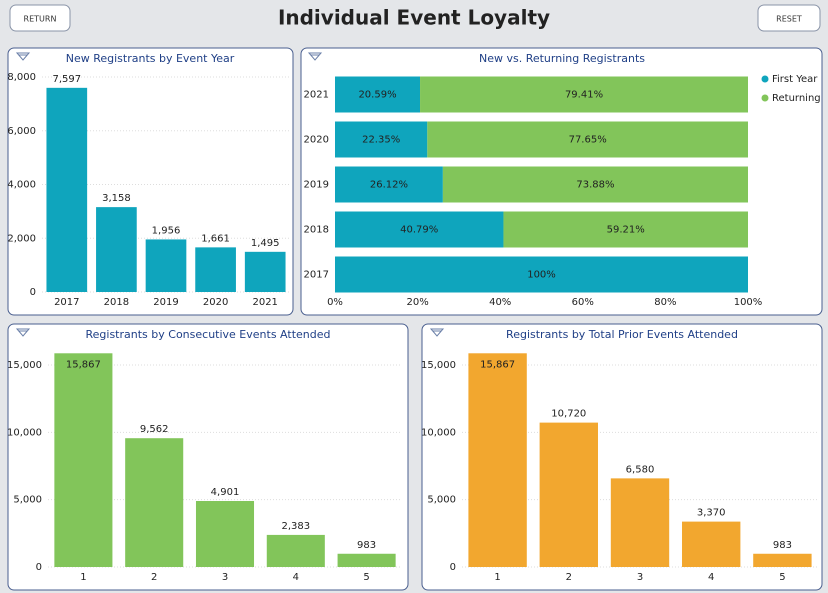  Describe the element at coordinates (215, 302) in the screenshot. I see `x-tick-label: 2020` at that location.